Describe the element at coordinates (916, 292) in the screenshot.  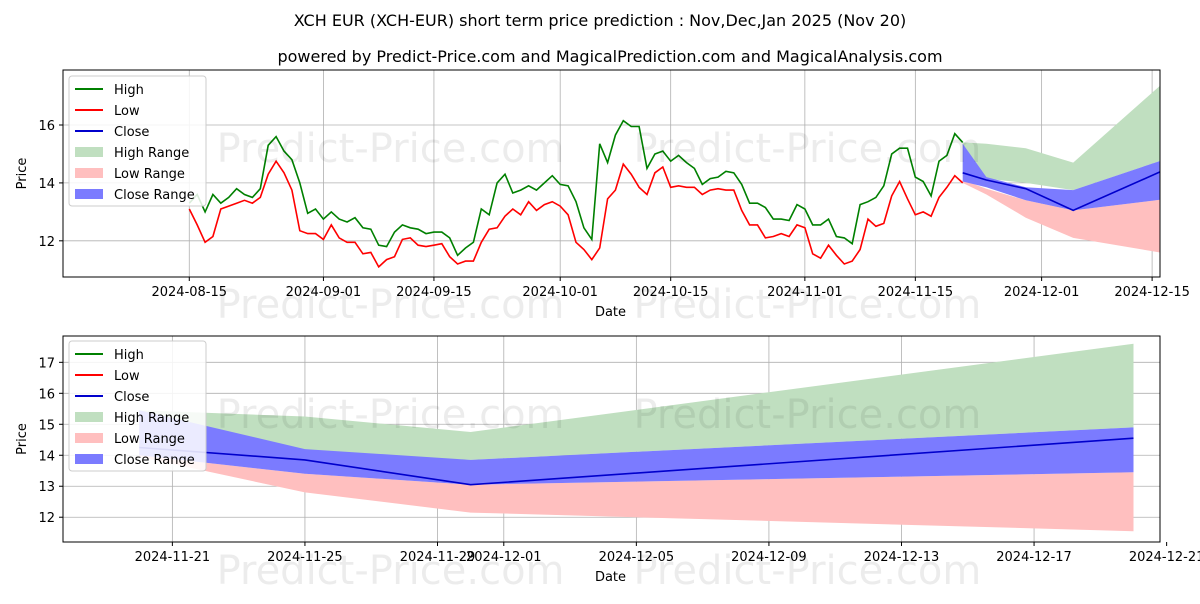
I see `x-tick-label: 2024-11-15` at that location.